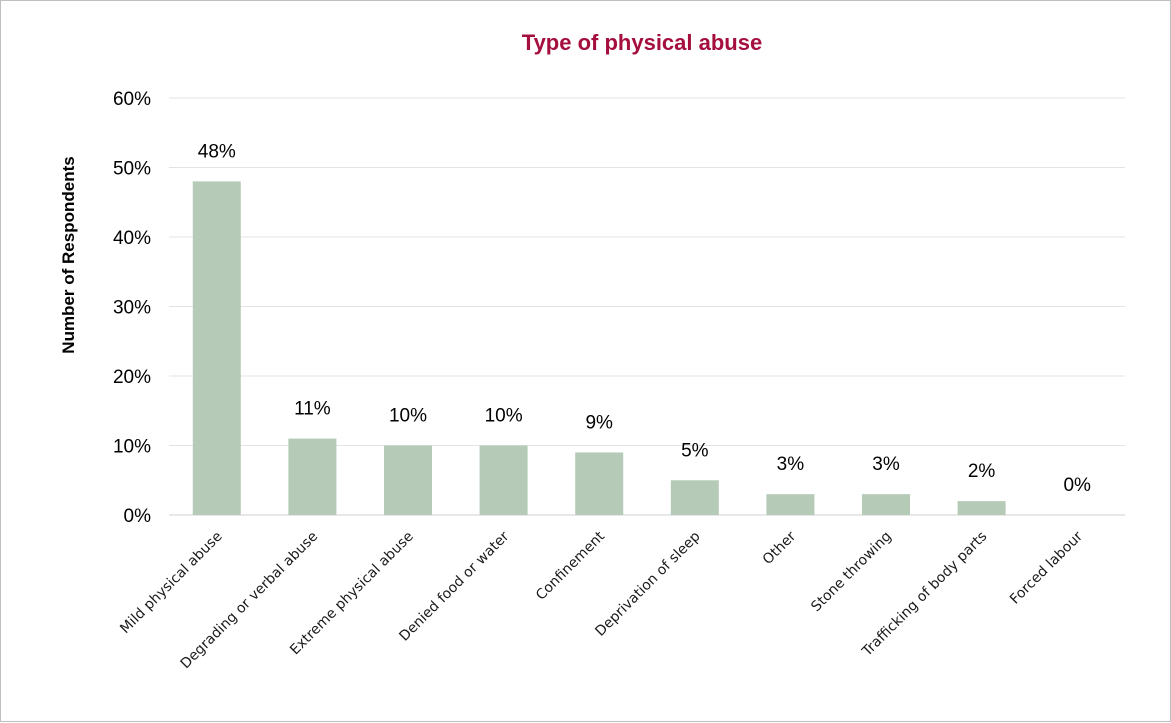  What do you see at coordinates (647, 583) in the screenshot?
I see `x-tick-label: Deprivation of sleep` at bounding box center [647, 583].